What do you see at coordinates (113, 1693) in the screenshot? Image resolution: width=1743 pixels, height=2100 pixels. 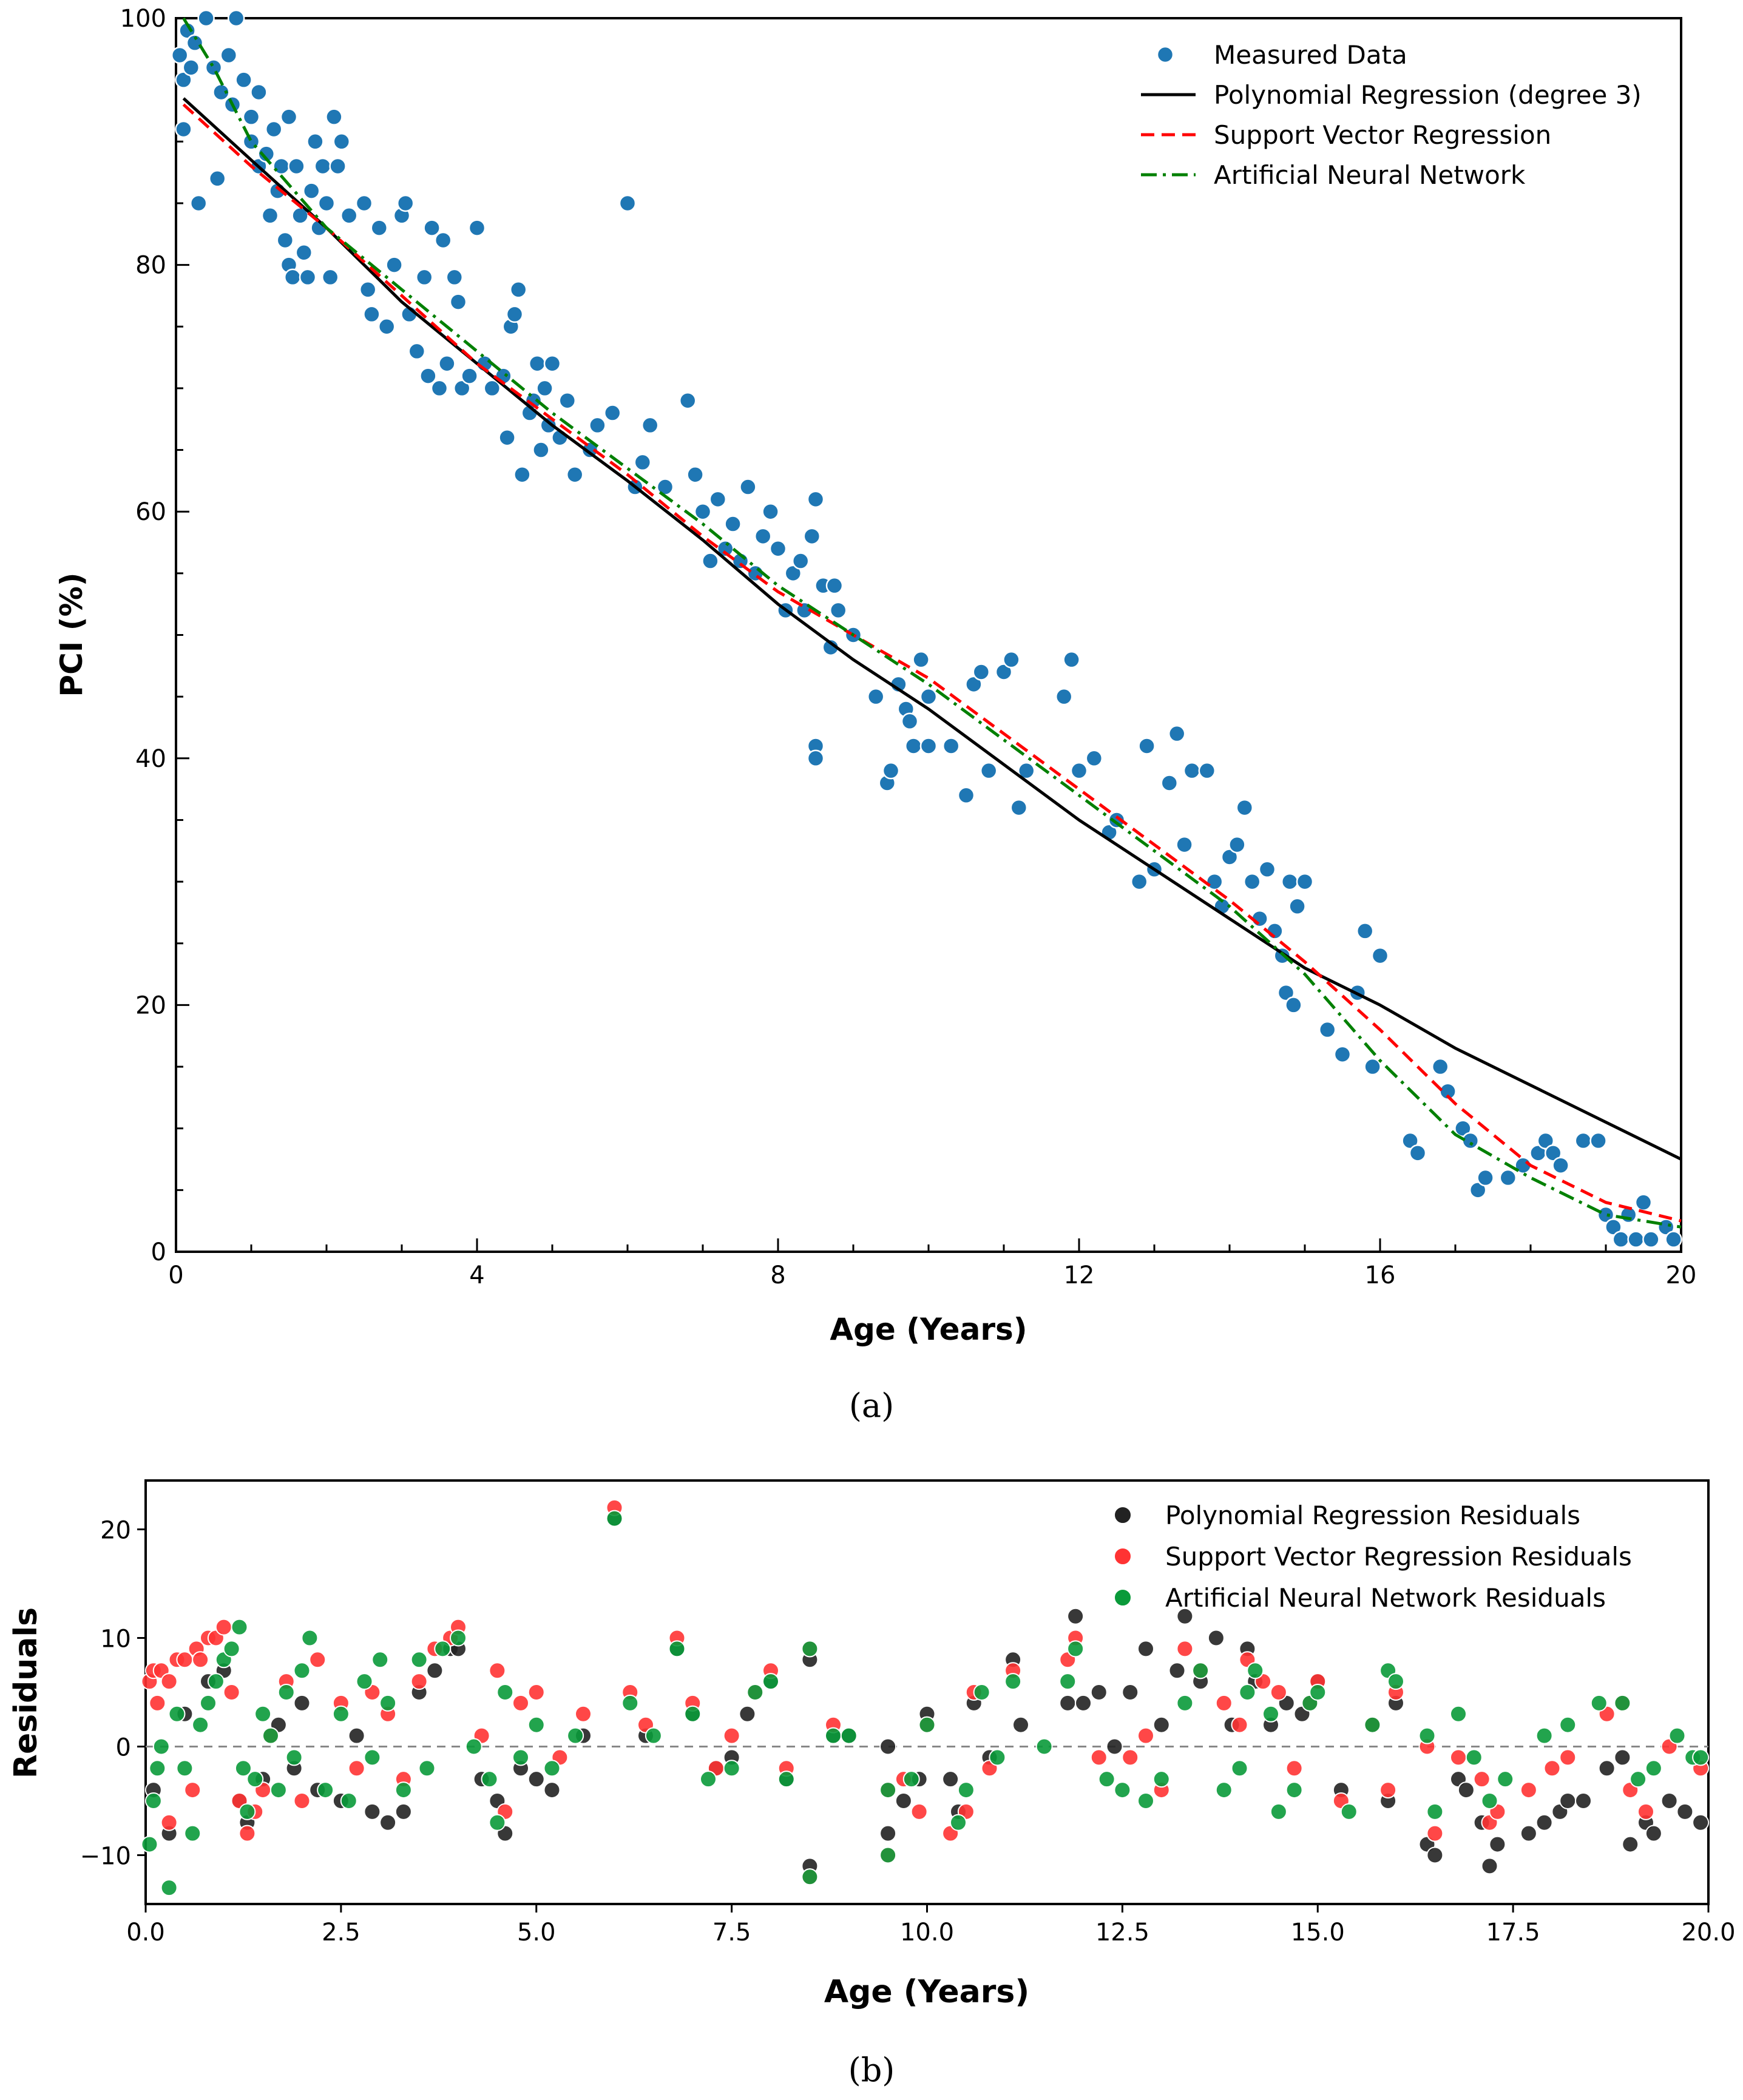 I see `y-ticks-b: −10 0 10 20` at bounding box center [113, 1693].